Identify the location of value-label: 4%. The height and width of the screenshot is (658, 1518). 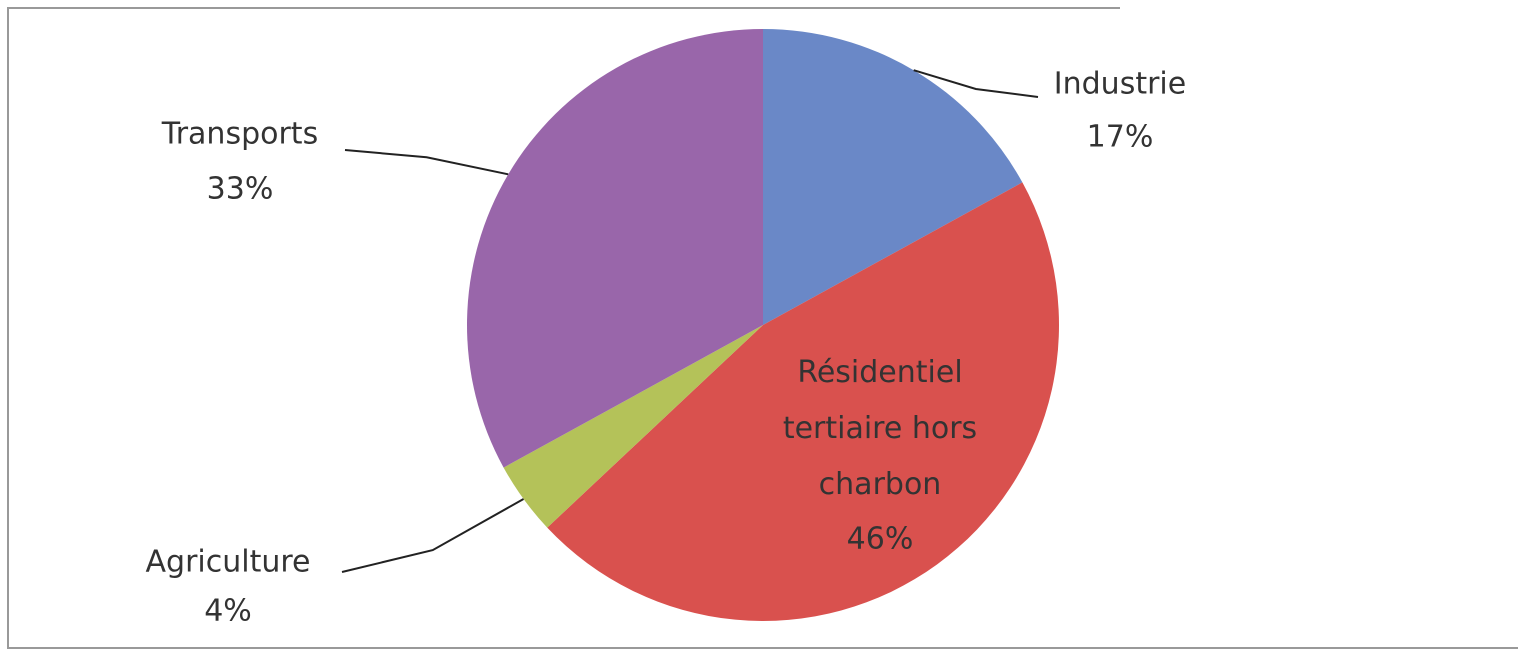
(228, 611).